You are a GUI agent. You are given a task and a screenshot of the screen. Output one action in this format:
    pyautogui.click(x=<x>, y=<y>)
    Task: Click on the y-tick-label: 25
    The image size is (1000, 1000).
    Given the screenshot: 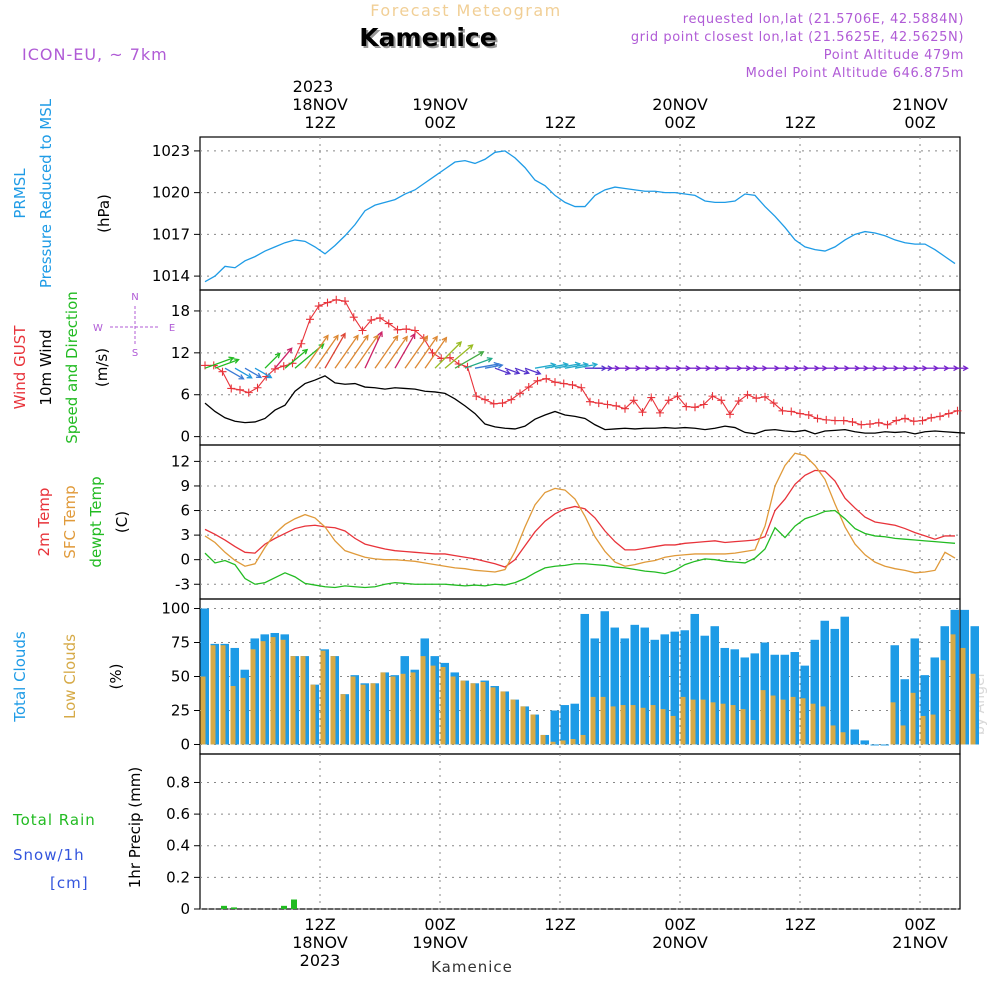 What is the action you would take?
    pyautogui.click(x=180, y=710)
    